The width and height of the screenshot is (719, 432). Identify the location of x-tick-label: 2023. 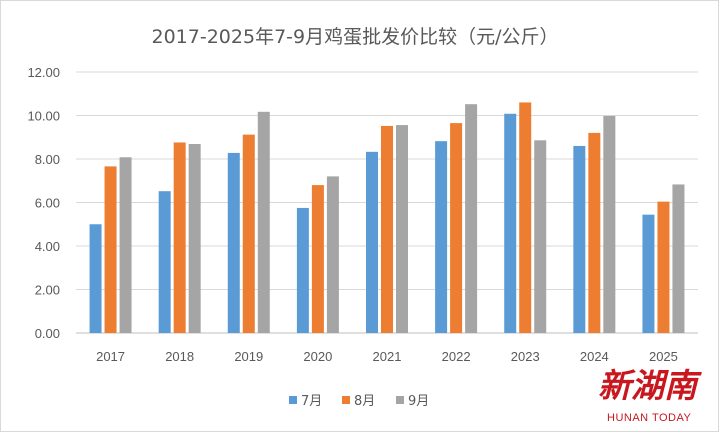
(525, 356).